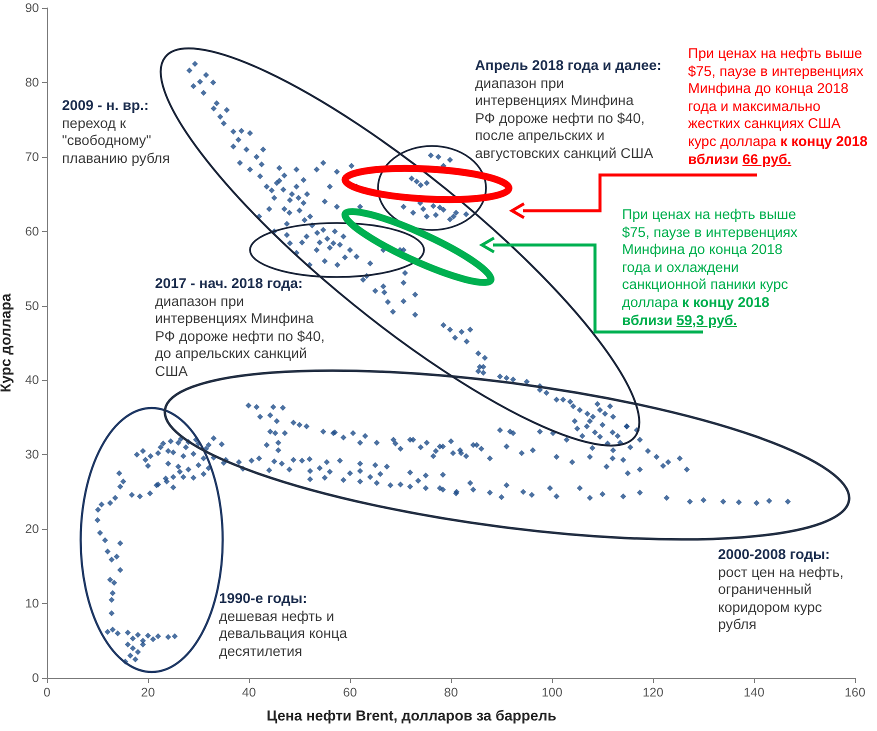  Describe the element at coordinates (229, 285) in the screenshot. I see `annotation: 2017 - нач. 2018 года:` at that location.